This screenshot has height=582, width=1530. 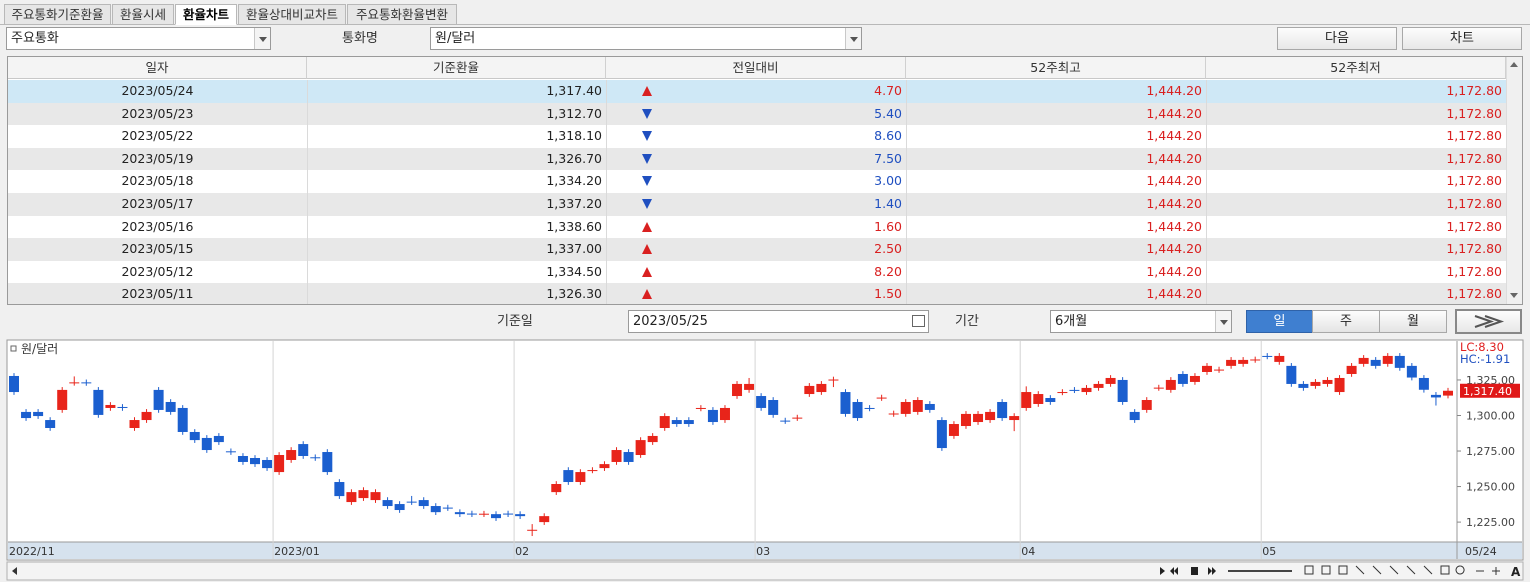 What do you see at coordinates (35, 38) in the screenshot?
I see `group-select-text: 주요통화` at bounding box center [35, 38].